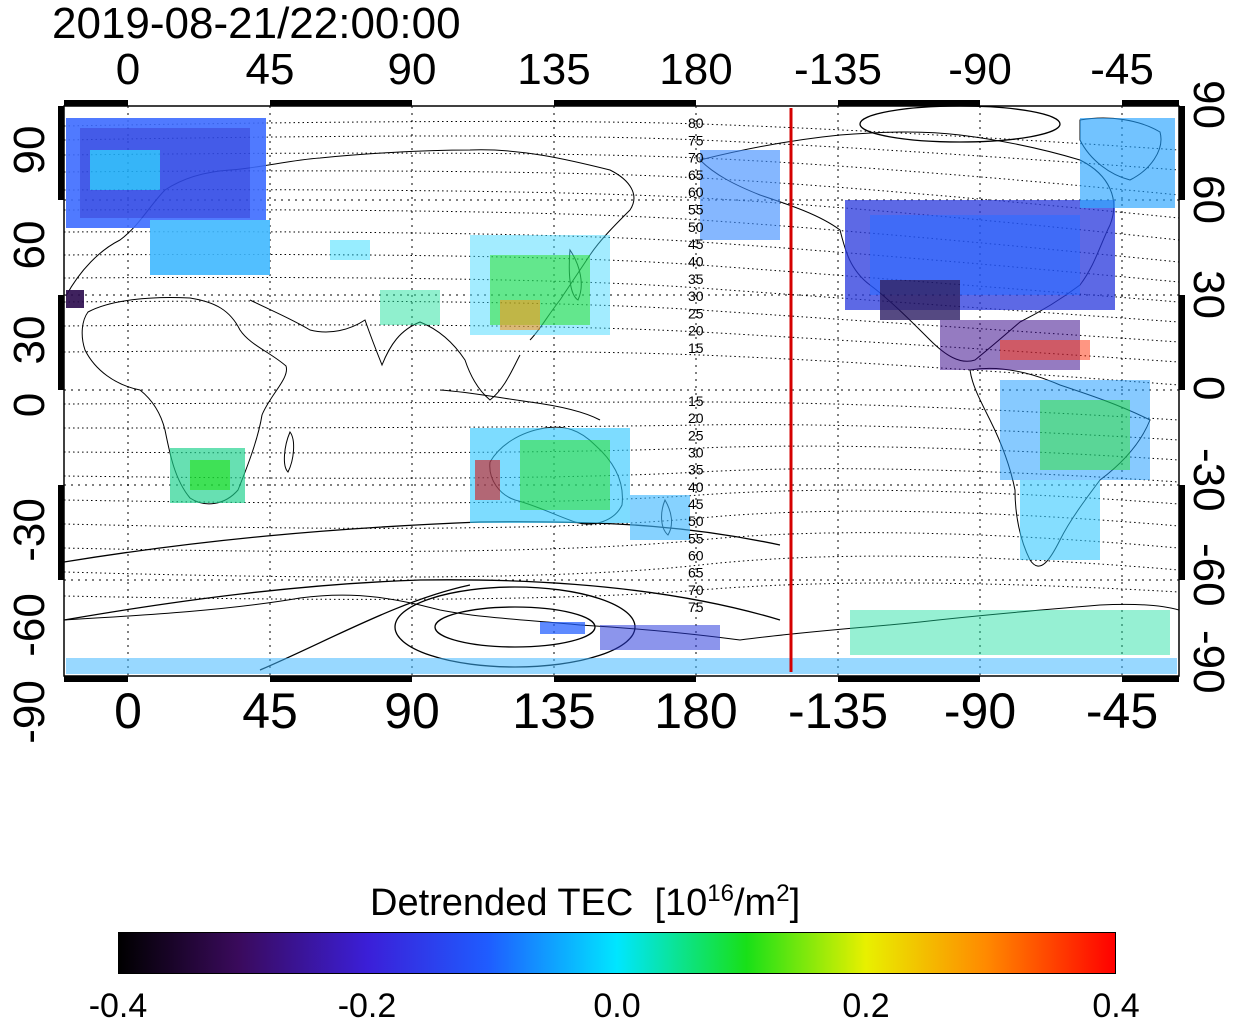  What do you see at coordinates (256, 24) in the screenshot?
I see `timestamp: 2019-08-21/22:00:00` at bounding box center [256, 24].